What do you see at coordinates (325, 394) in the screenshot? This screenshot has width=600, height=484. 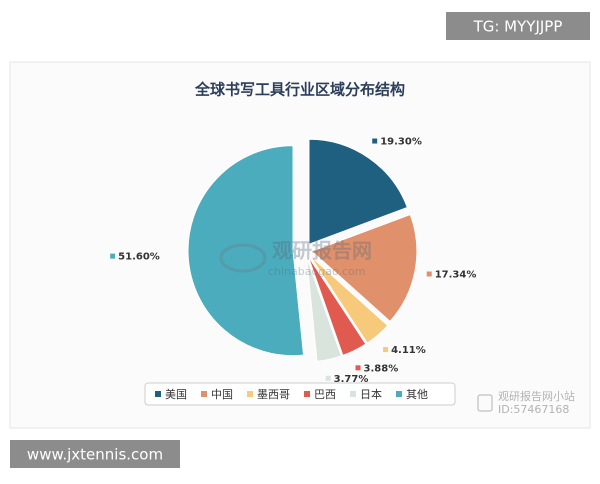 I see `legend-label: 巴西` at bounding box center [325, 394].